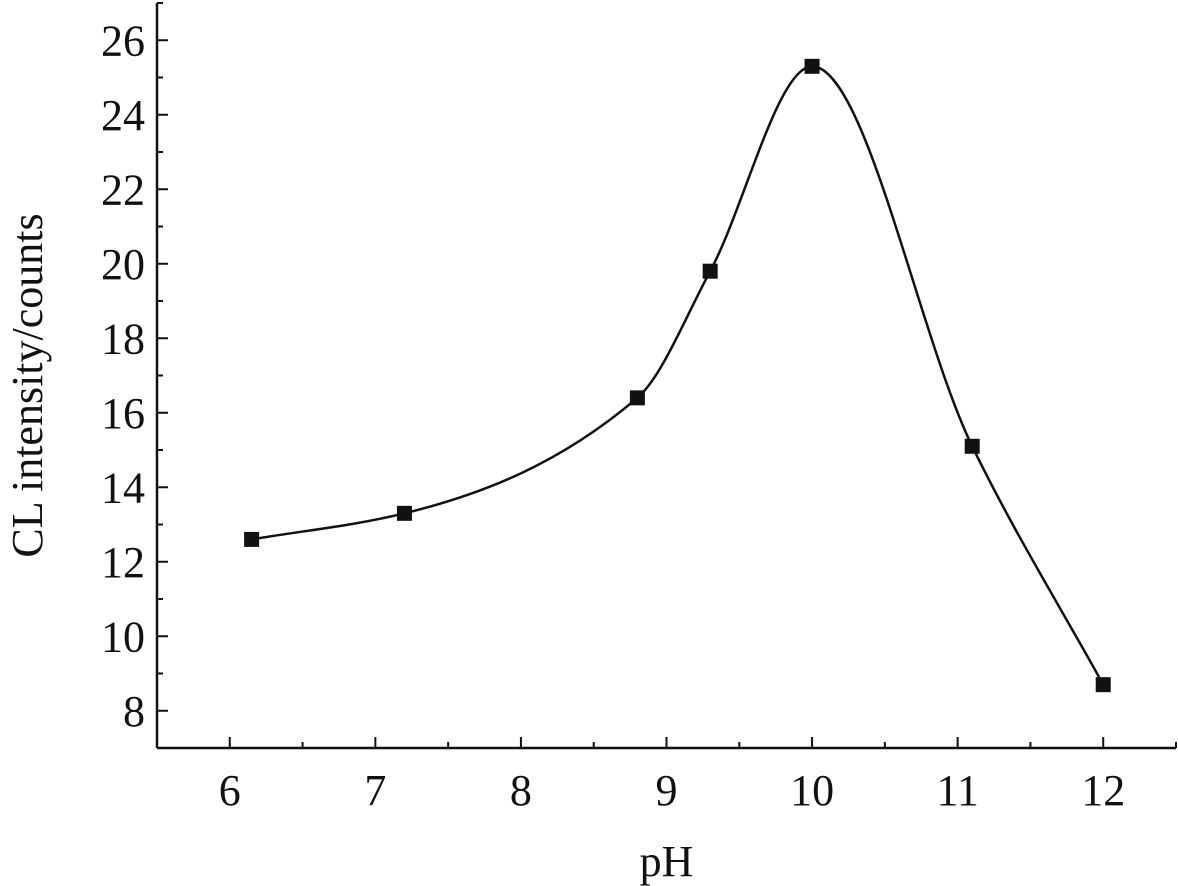  What do you see at coordinates (1103, 790) in the screenshot?
I see `x-tick-label: 12` at bounding box center [1103, 790].